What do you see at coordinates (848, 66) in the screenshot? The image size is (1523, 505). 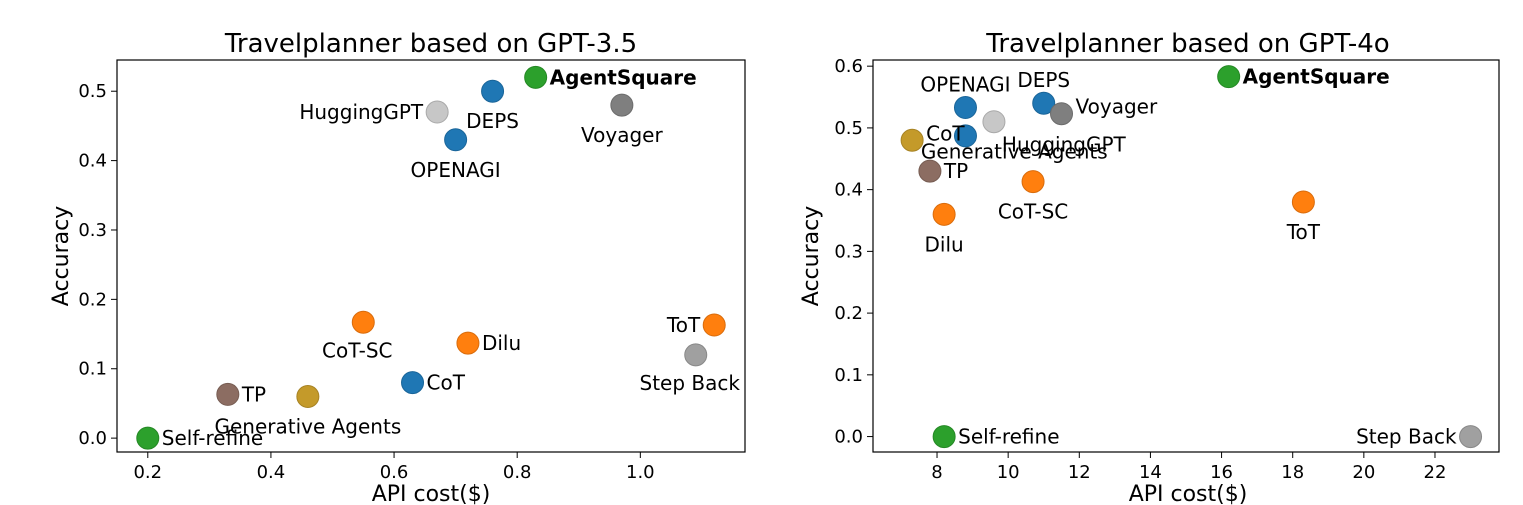 I see `y-tick-label: 0.6` at bounding box center [848, 66].